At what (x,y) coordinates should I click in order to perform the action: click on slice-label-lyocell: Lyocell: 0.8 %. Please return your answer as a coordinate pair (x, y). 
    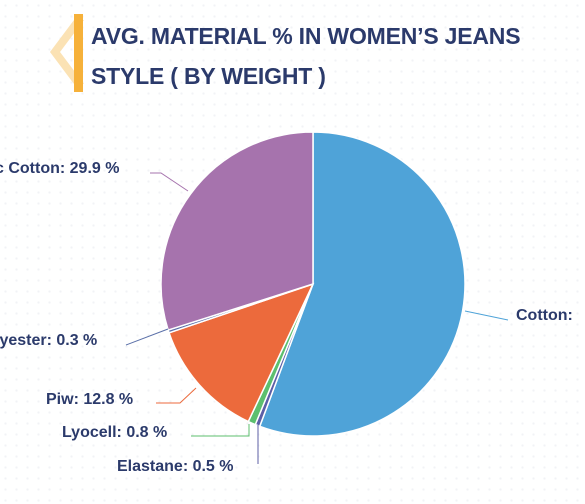
    Looking at the image, I should click on (114, 432).